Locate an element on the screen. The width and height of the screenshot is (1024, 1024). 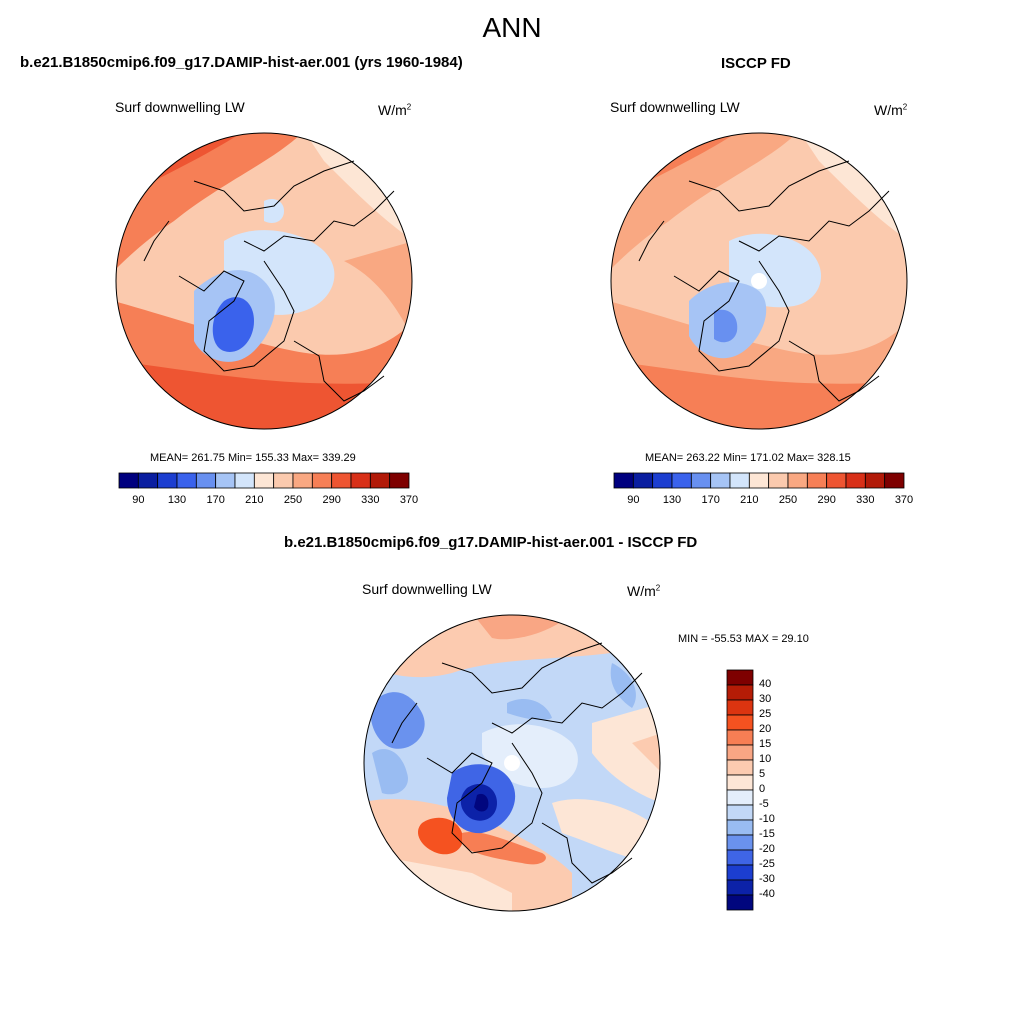
colorbar-tick-label: -10 is located at coordinates (767, 819).